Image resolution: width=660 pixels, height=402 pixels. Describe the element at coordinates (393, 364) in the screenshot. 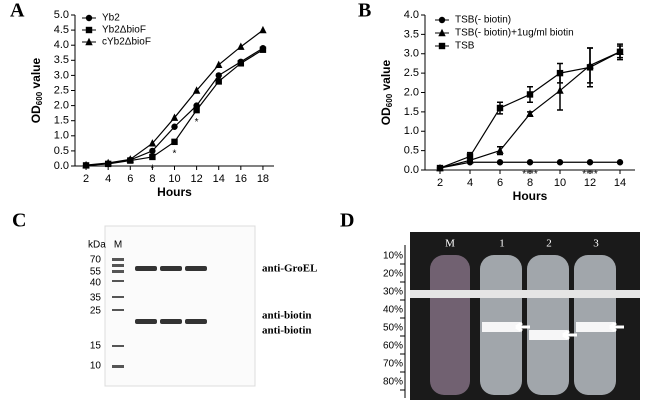

I see `level-label: 70%` at that location.